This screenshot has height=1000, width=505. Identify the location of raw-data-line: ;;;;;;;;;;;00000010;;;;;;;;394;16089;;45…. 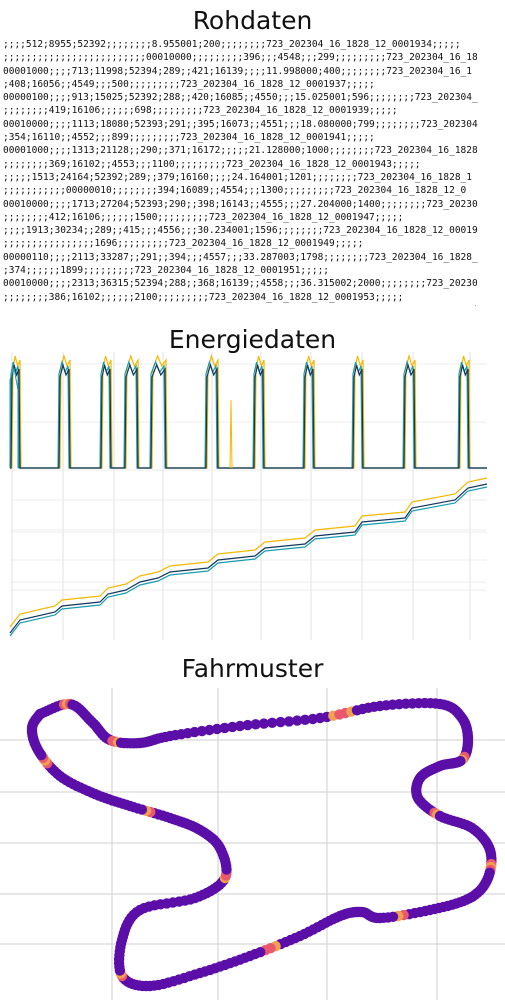
(235, 191).